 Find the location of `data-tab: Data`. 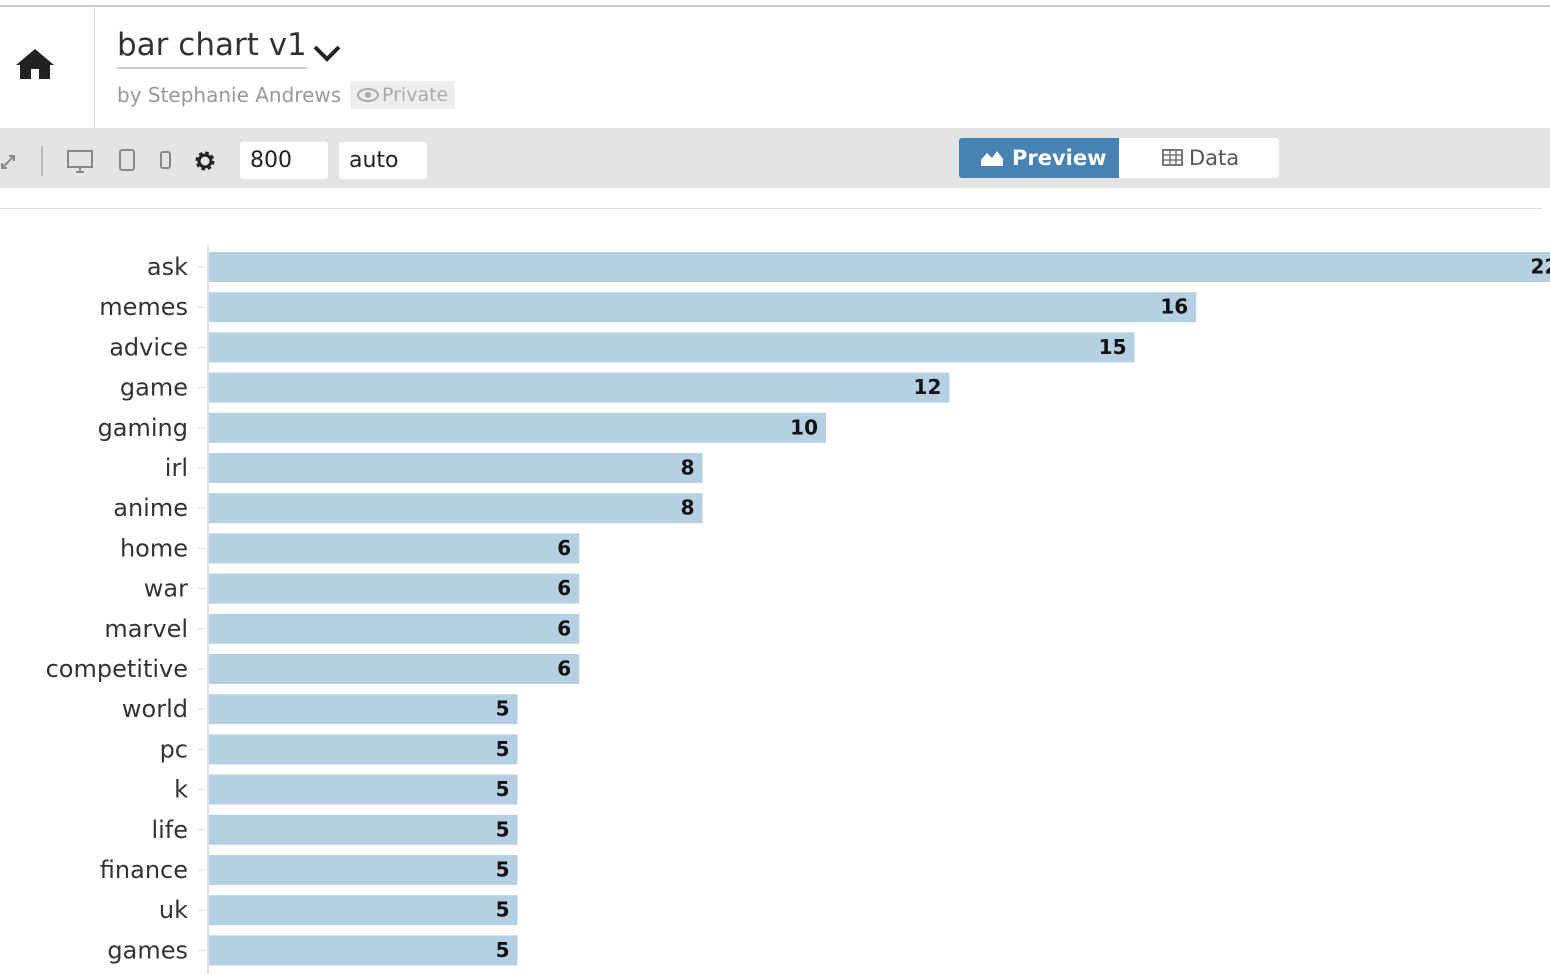

data-tab: Data is located at coordinates (1199, 158).